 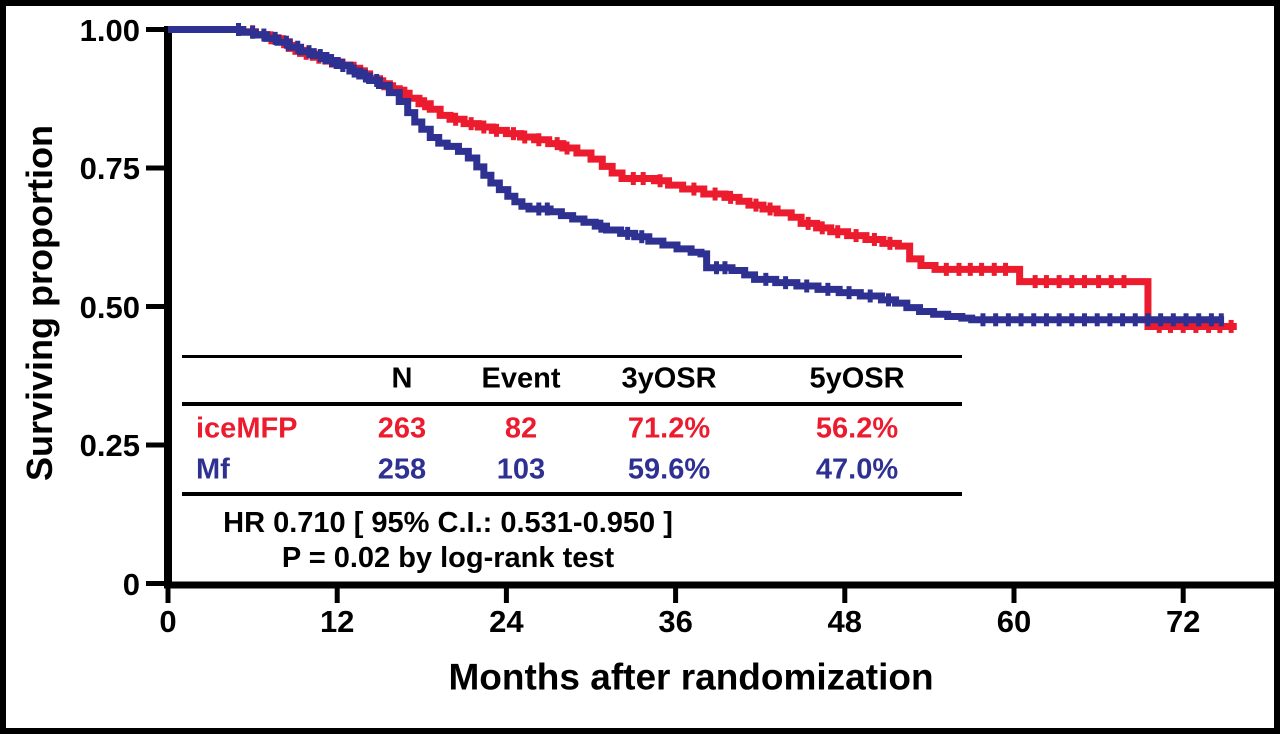 I want to click on x-axis-title: Months after randomization, so click(x=691, y=677).